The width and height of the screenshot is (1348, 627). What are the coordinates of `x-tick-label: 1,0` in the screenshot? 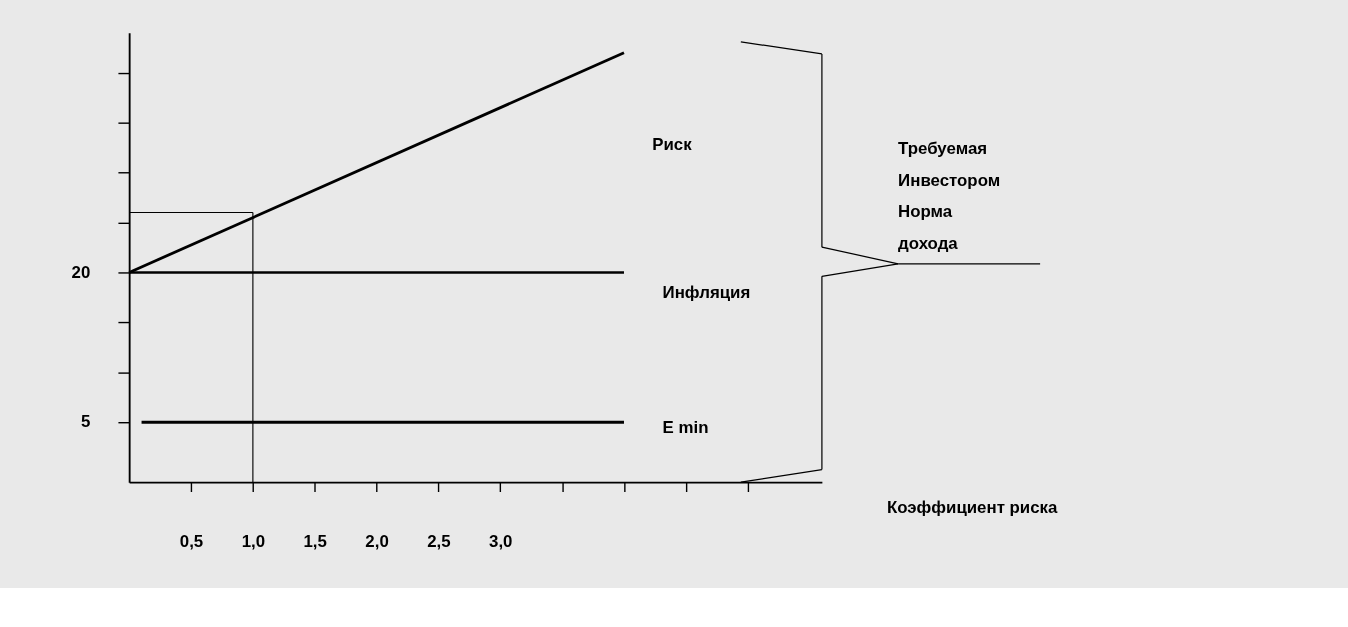 It's located at (253, 542).